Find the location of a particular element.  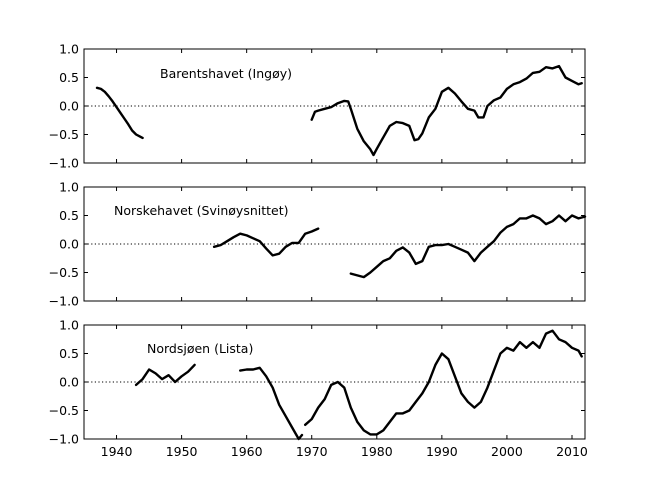

x-tick-label: 2010 is located at coordinates (572, 451).